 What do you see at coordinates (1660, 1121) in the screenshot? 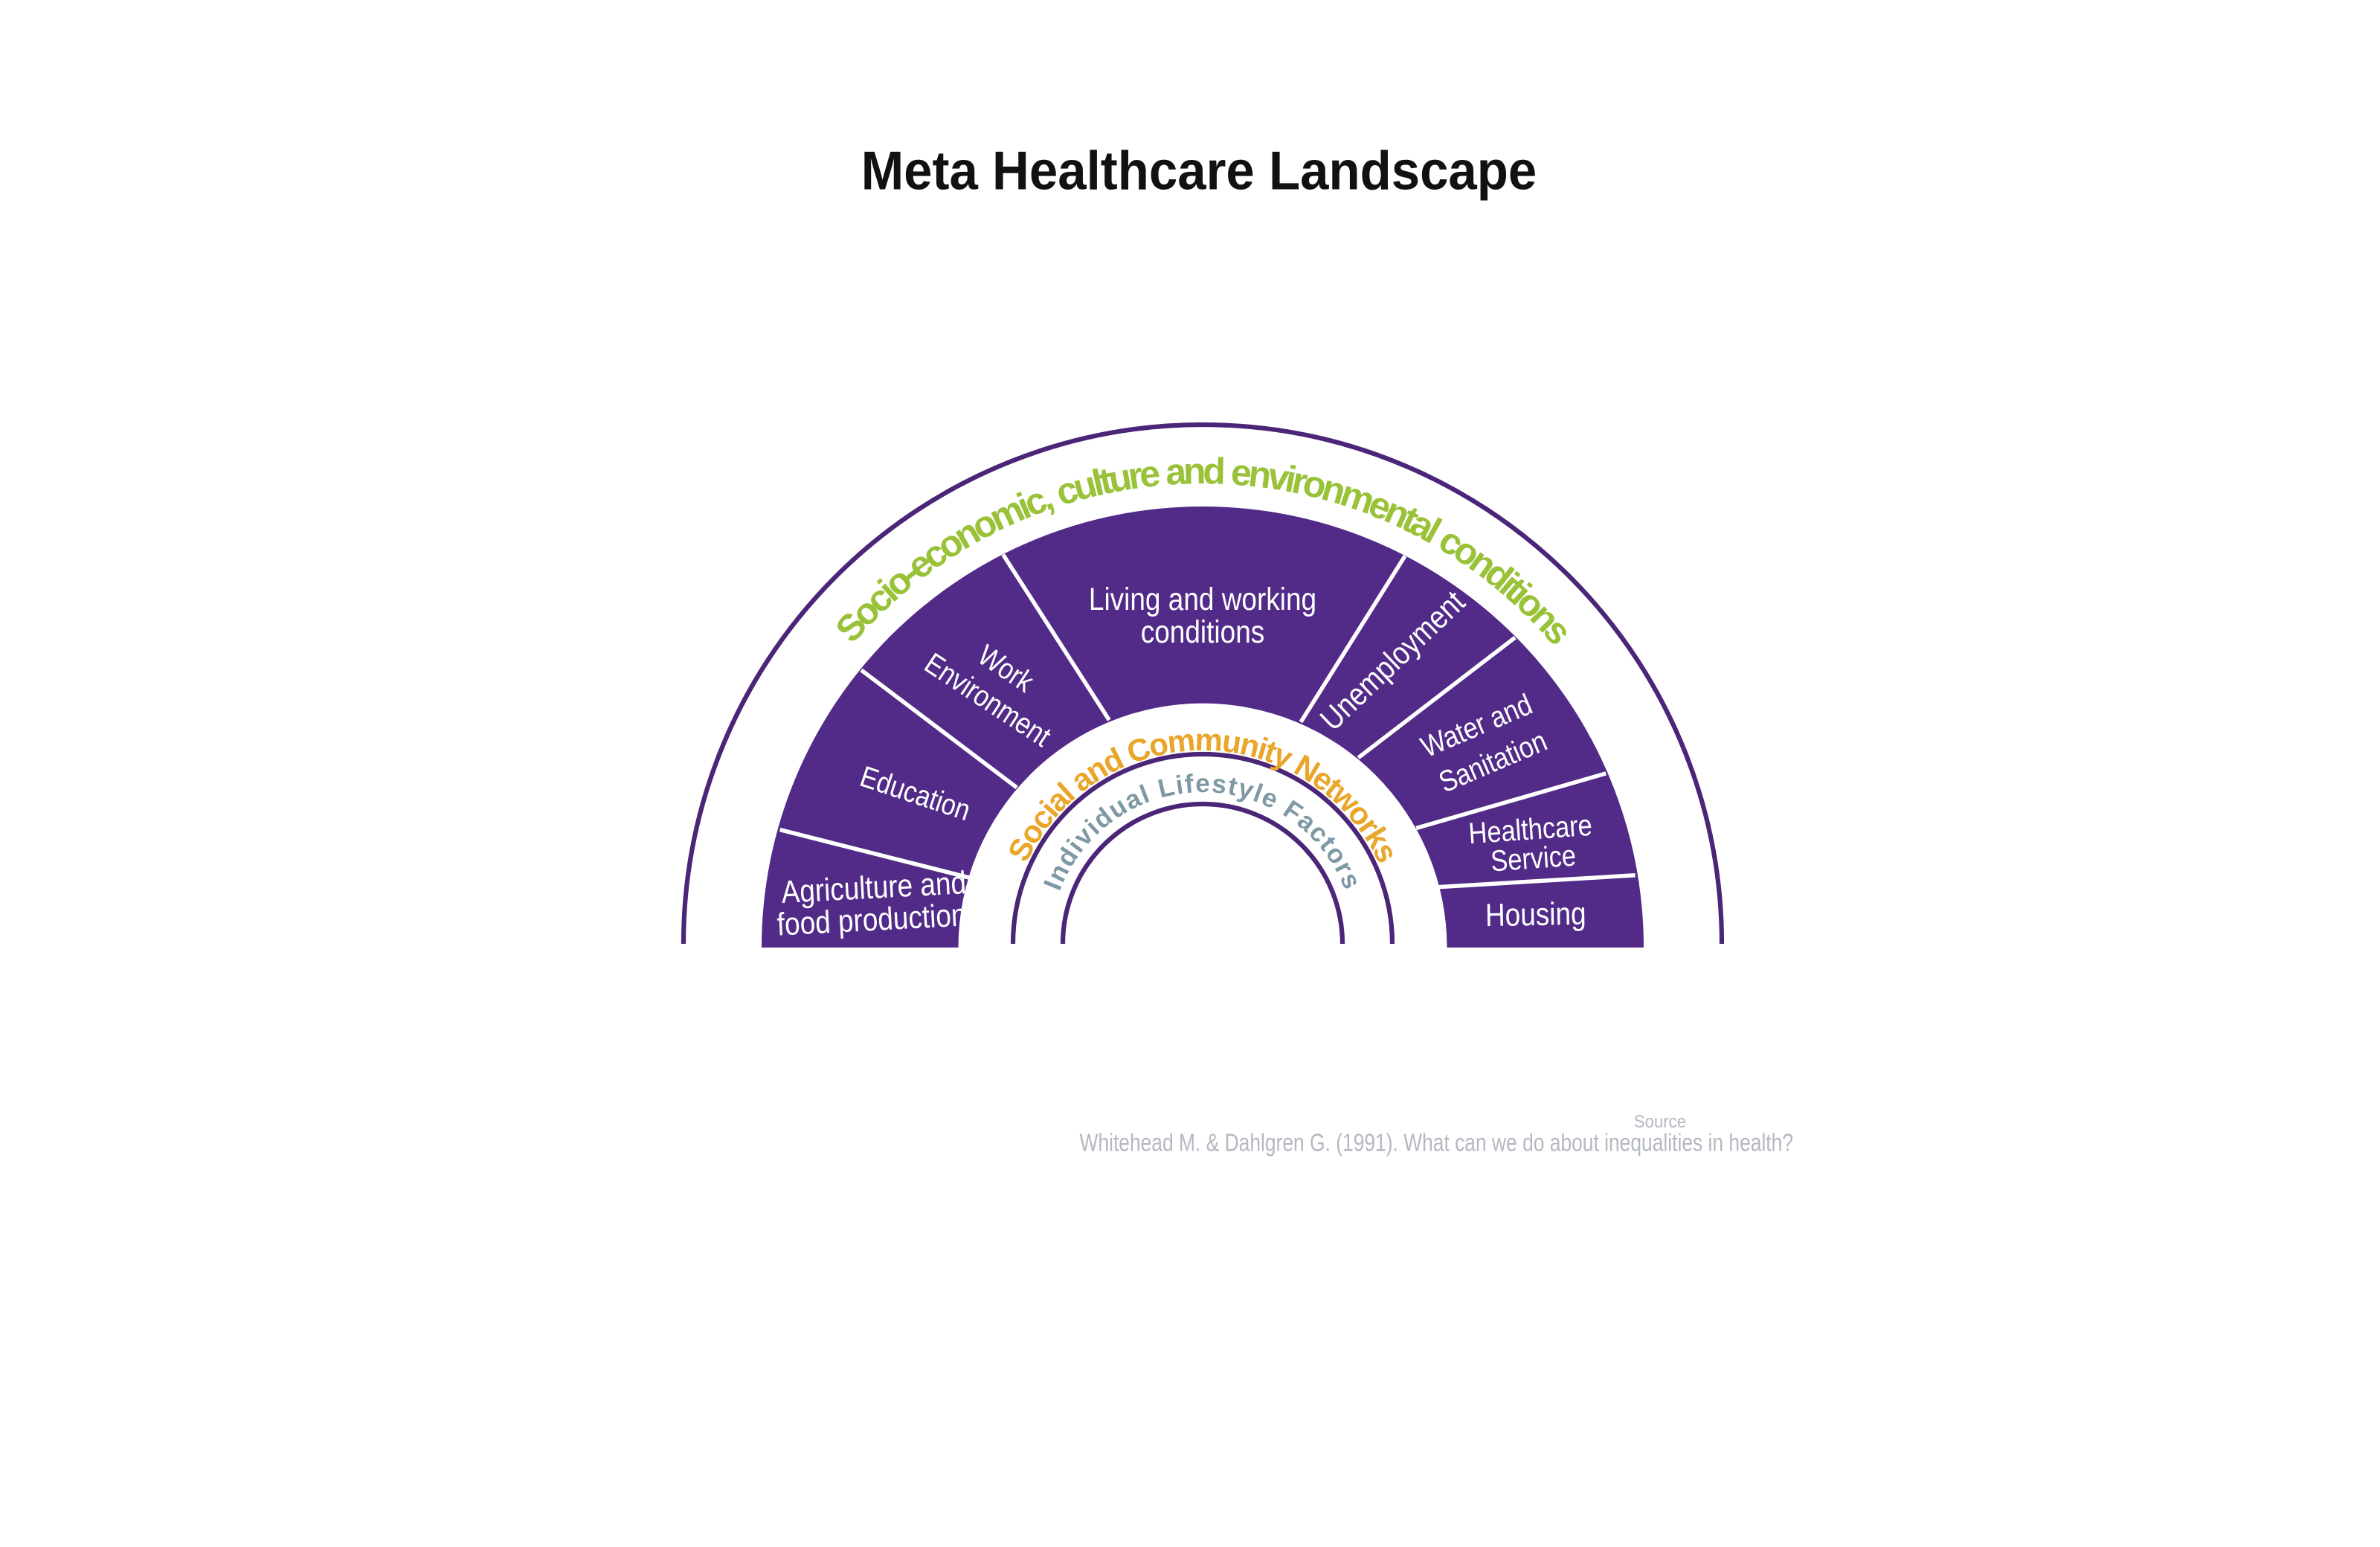
I see `svg-text: Source` at bounding box center [1660, 1121].